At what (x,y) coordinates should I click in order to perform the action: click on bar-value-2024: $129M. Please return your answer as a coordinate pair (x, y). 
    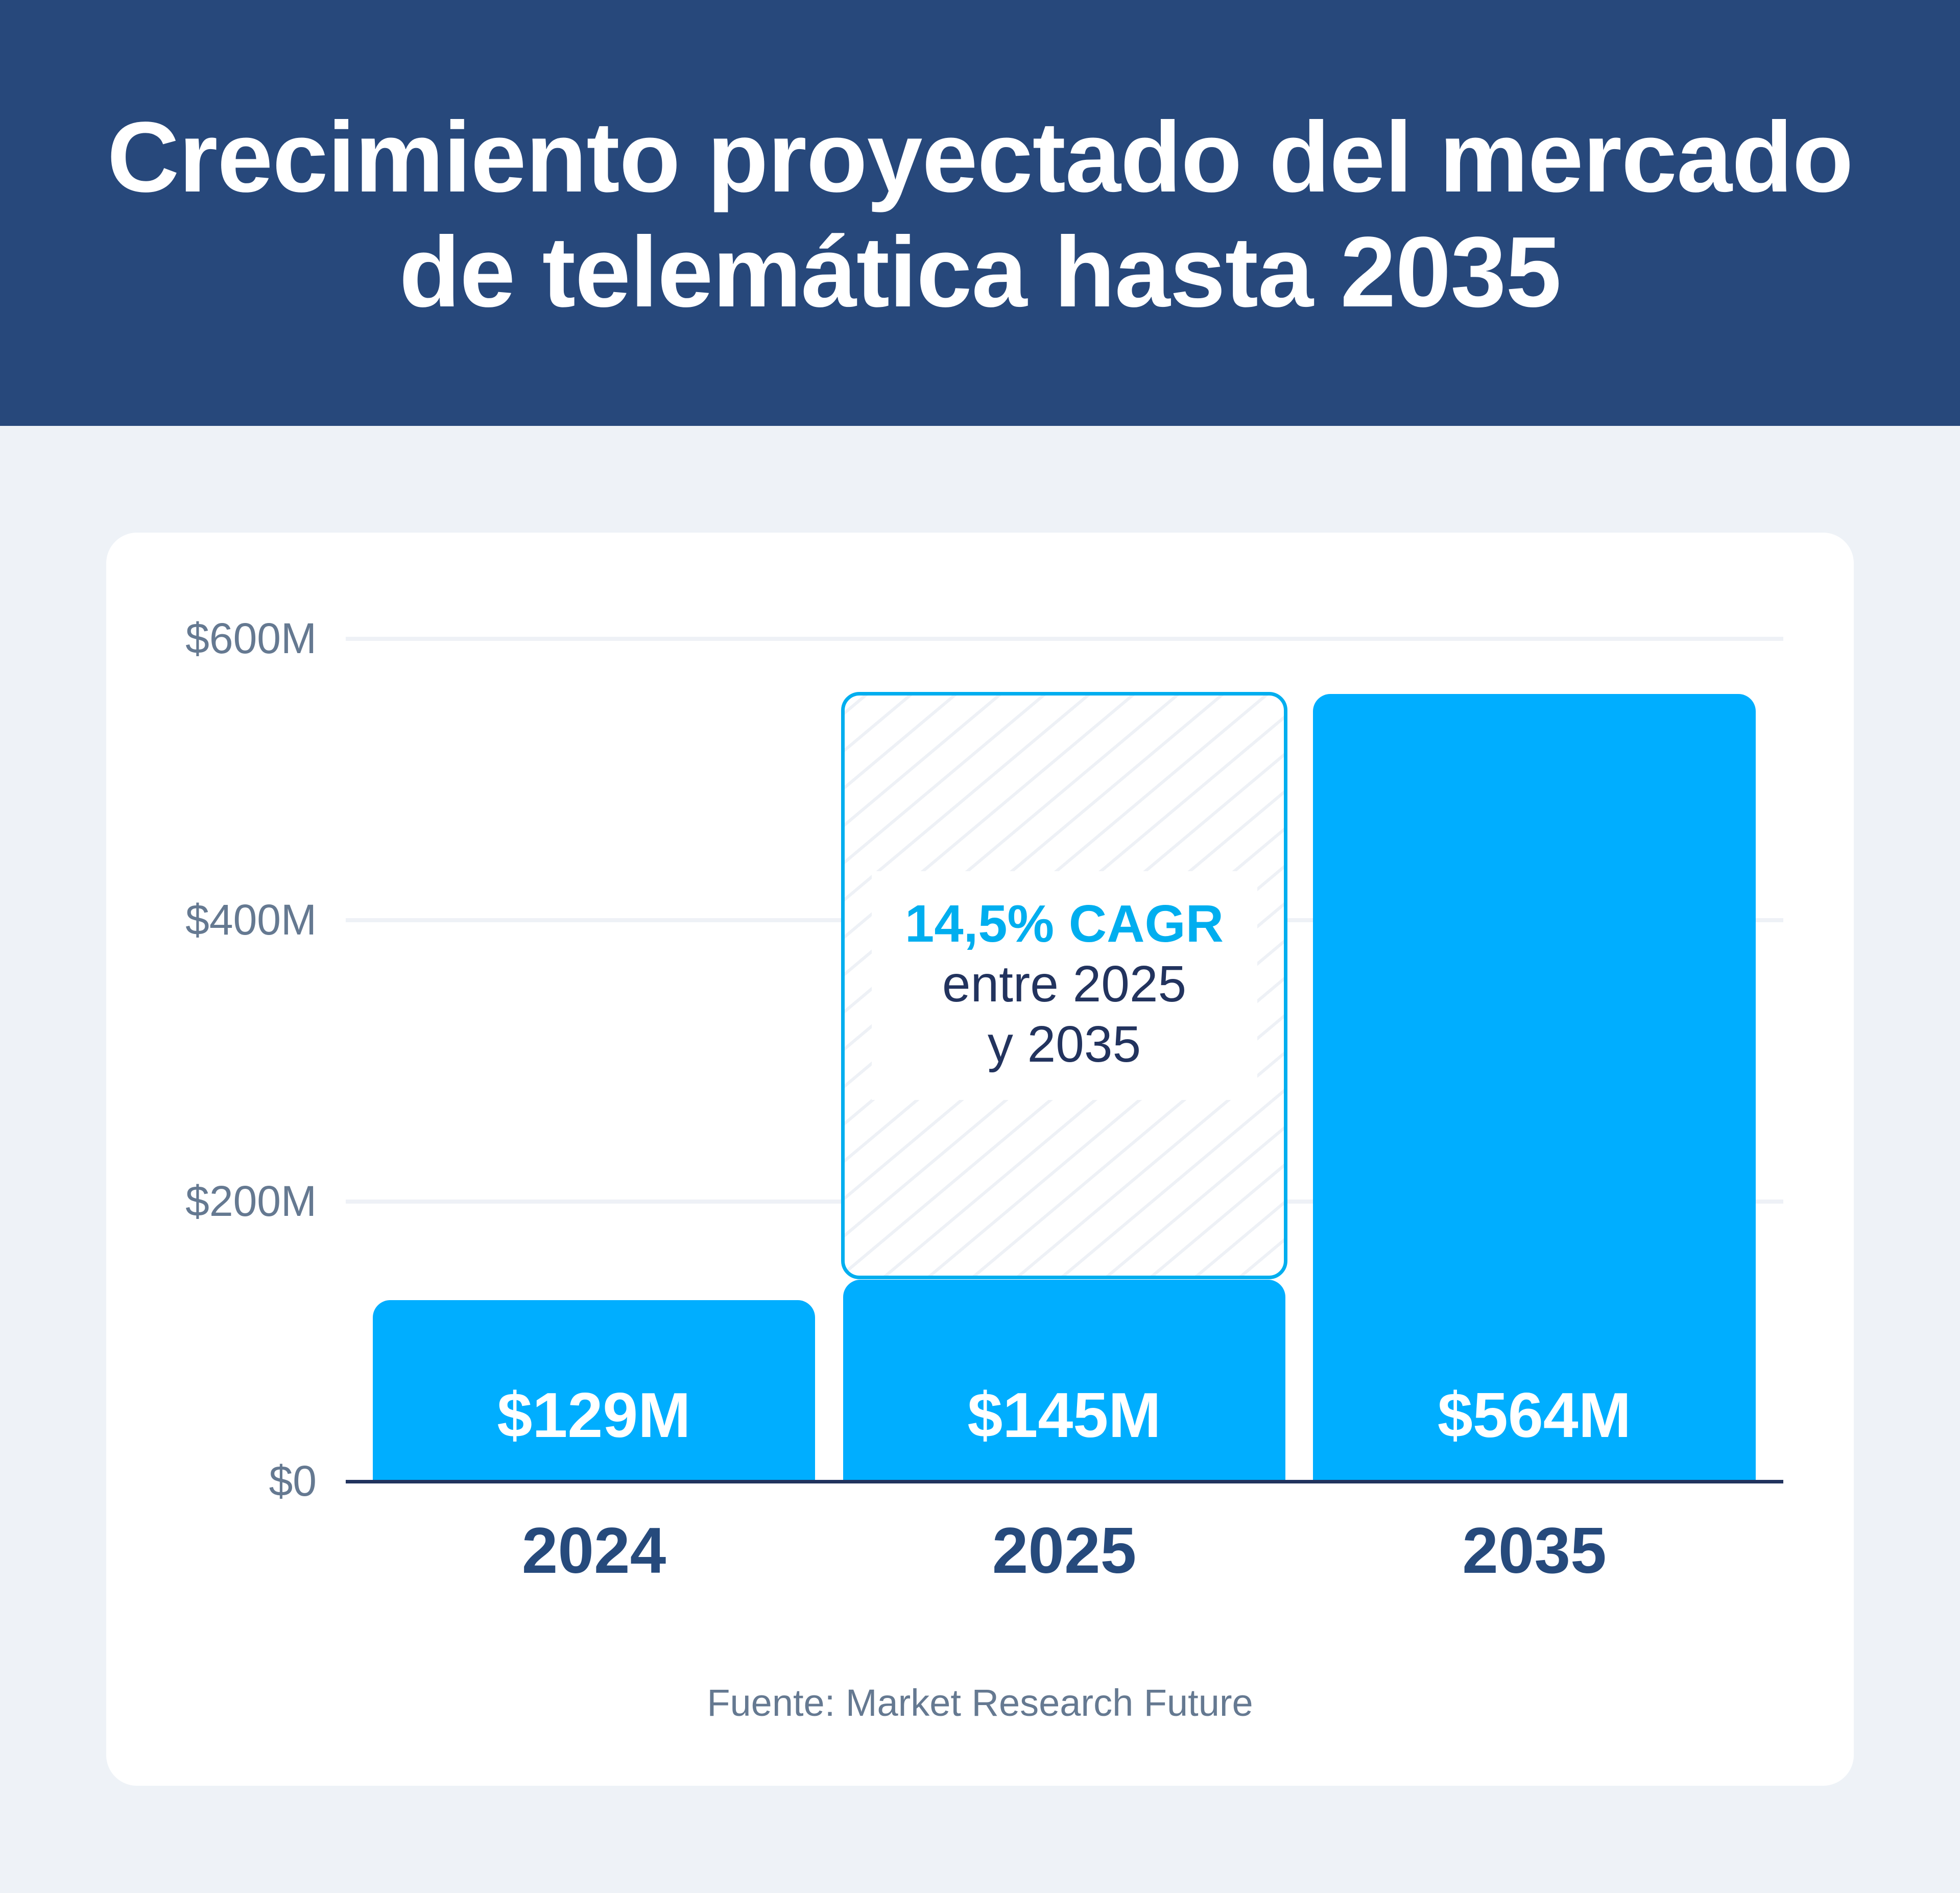
    Looking at the image, I should click on (594, 1415).